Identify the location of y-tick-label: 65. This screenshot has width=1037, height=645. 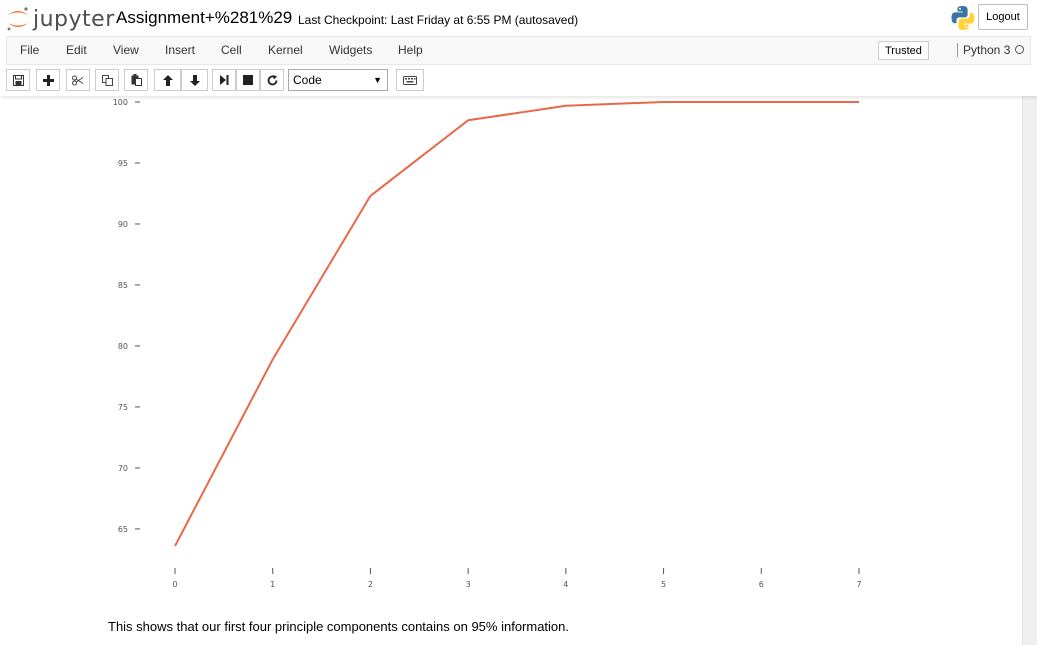
(123, 529).